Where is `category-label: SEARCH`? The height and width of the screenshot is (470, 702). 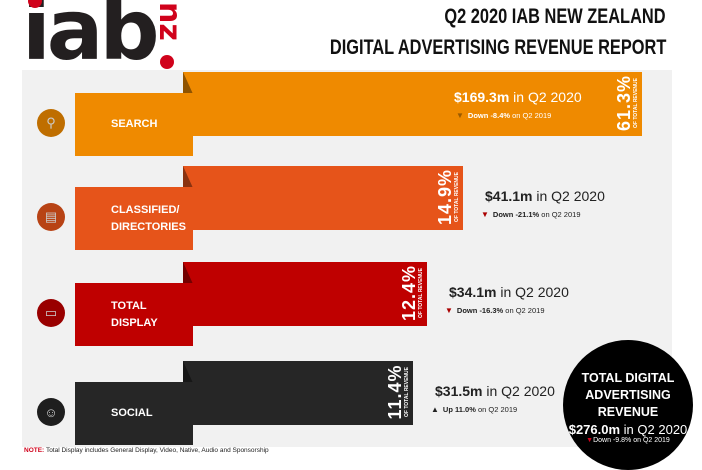
category-label: SEARCH is located at coordinates (134, 124).